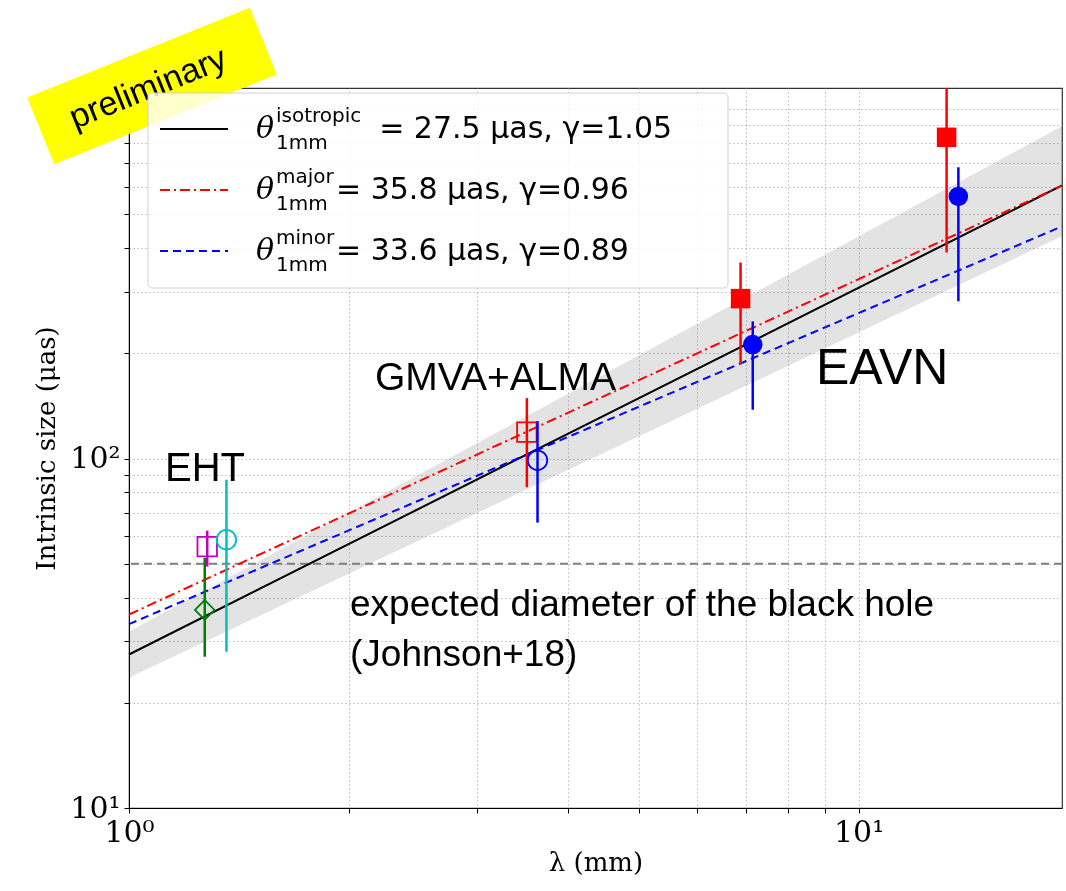 The height and width of the screenshot is (891, 1066). Describe the element at coordinates (46, 448) in the screenshot. I see `y-axis-title: Intrinsic size (μas)` at that location.